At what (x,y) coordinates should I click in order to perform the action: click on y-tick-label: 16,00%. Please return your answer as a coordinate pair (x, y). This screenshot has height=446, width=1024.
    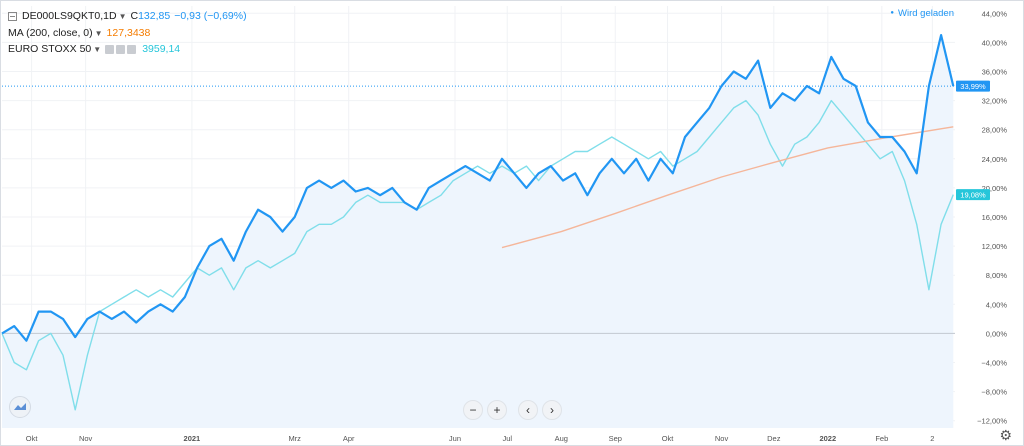
    Looking at the image, I should click on (995, 217).